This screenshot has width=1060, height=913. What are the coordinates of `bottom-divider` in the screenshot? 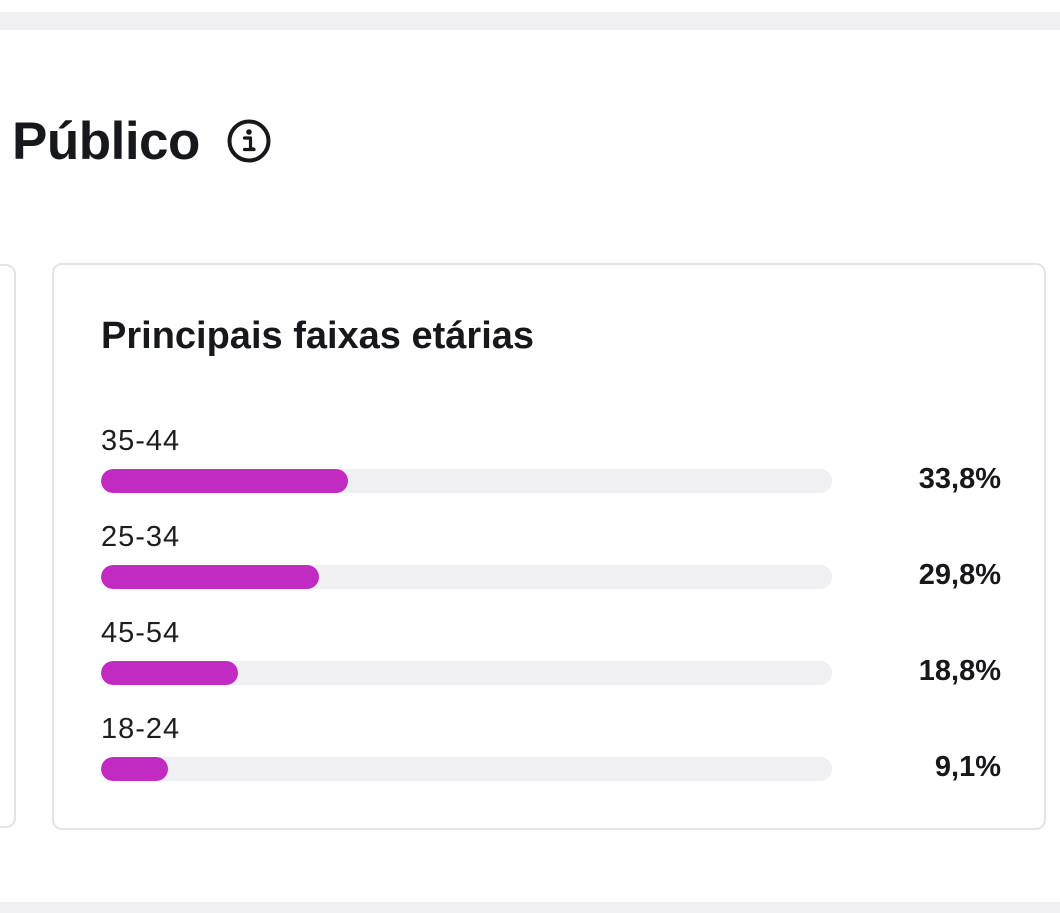 It's located at (530, 907).